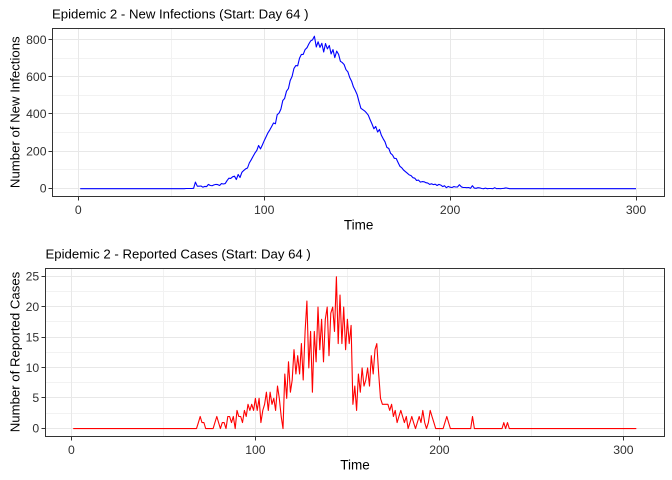 This screenshot has width=672, height=480. What do you see at coordinates (33, 368) in the screenshot?
I see `svg-text: 10` at bounding box center [33, 368].